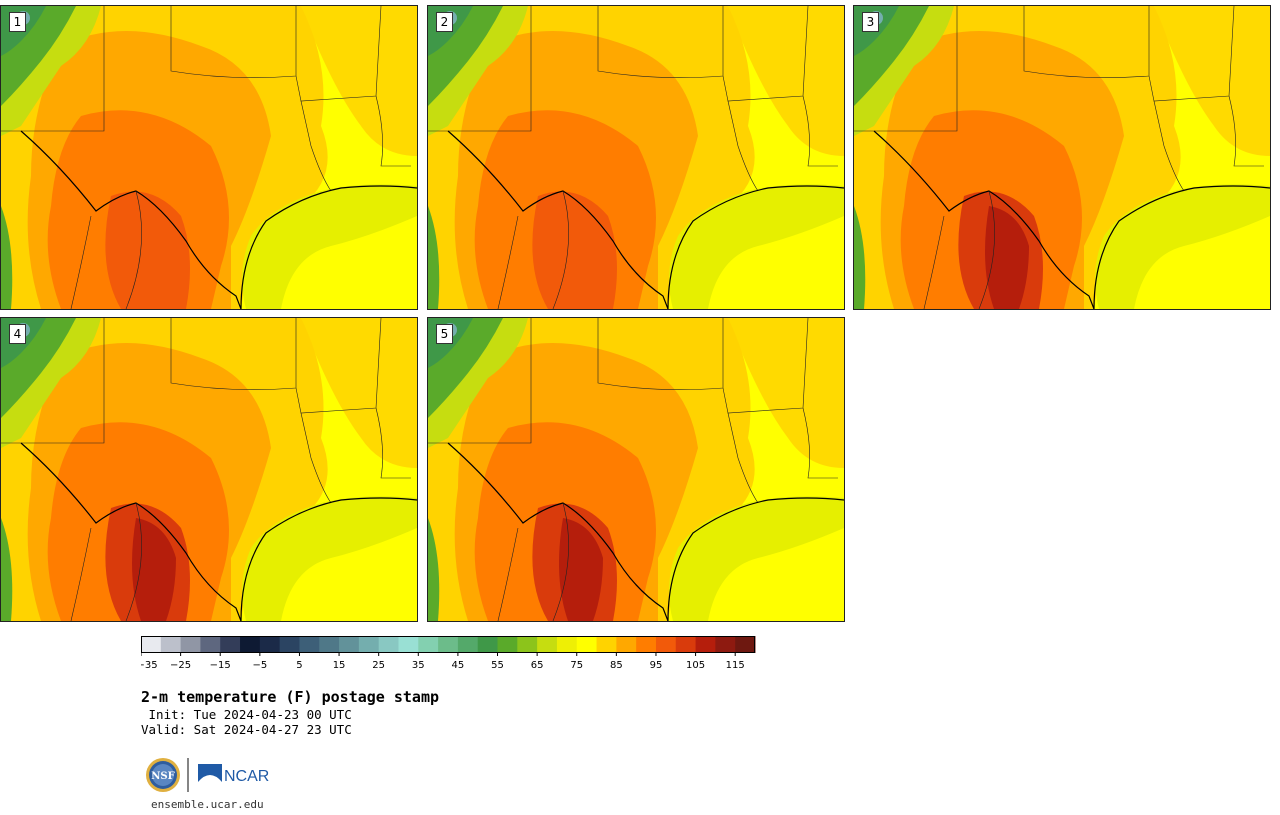 This screenshot has height=815, width=1280. What do you see at coordinates (378, 665) in the screenshot?
I see `colorbar-tick-label: 25` at bounding box center [378, 665].